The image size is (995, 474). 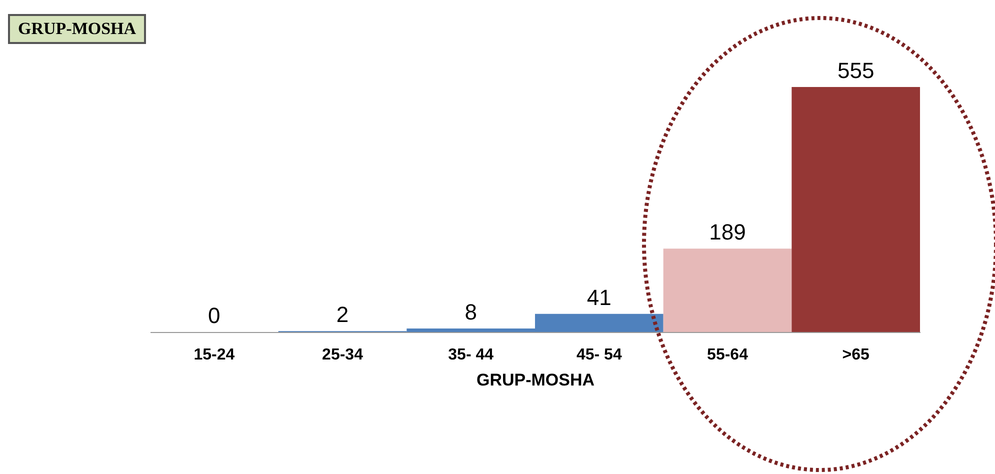 What do you see at coordinates (214, 355) in the screenshot?
I see `x-tick-label: 15-24` at bounding box center [214, 355].